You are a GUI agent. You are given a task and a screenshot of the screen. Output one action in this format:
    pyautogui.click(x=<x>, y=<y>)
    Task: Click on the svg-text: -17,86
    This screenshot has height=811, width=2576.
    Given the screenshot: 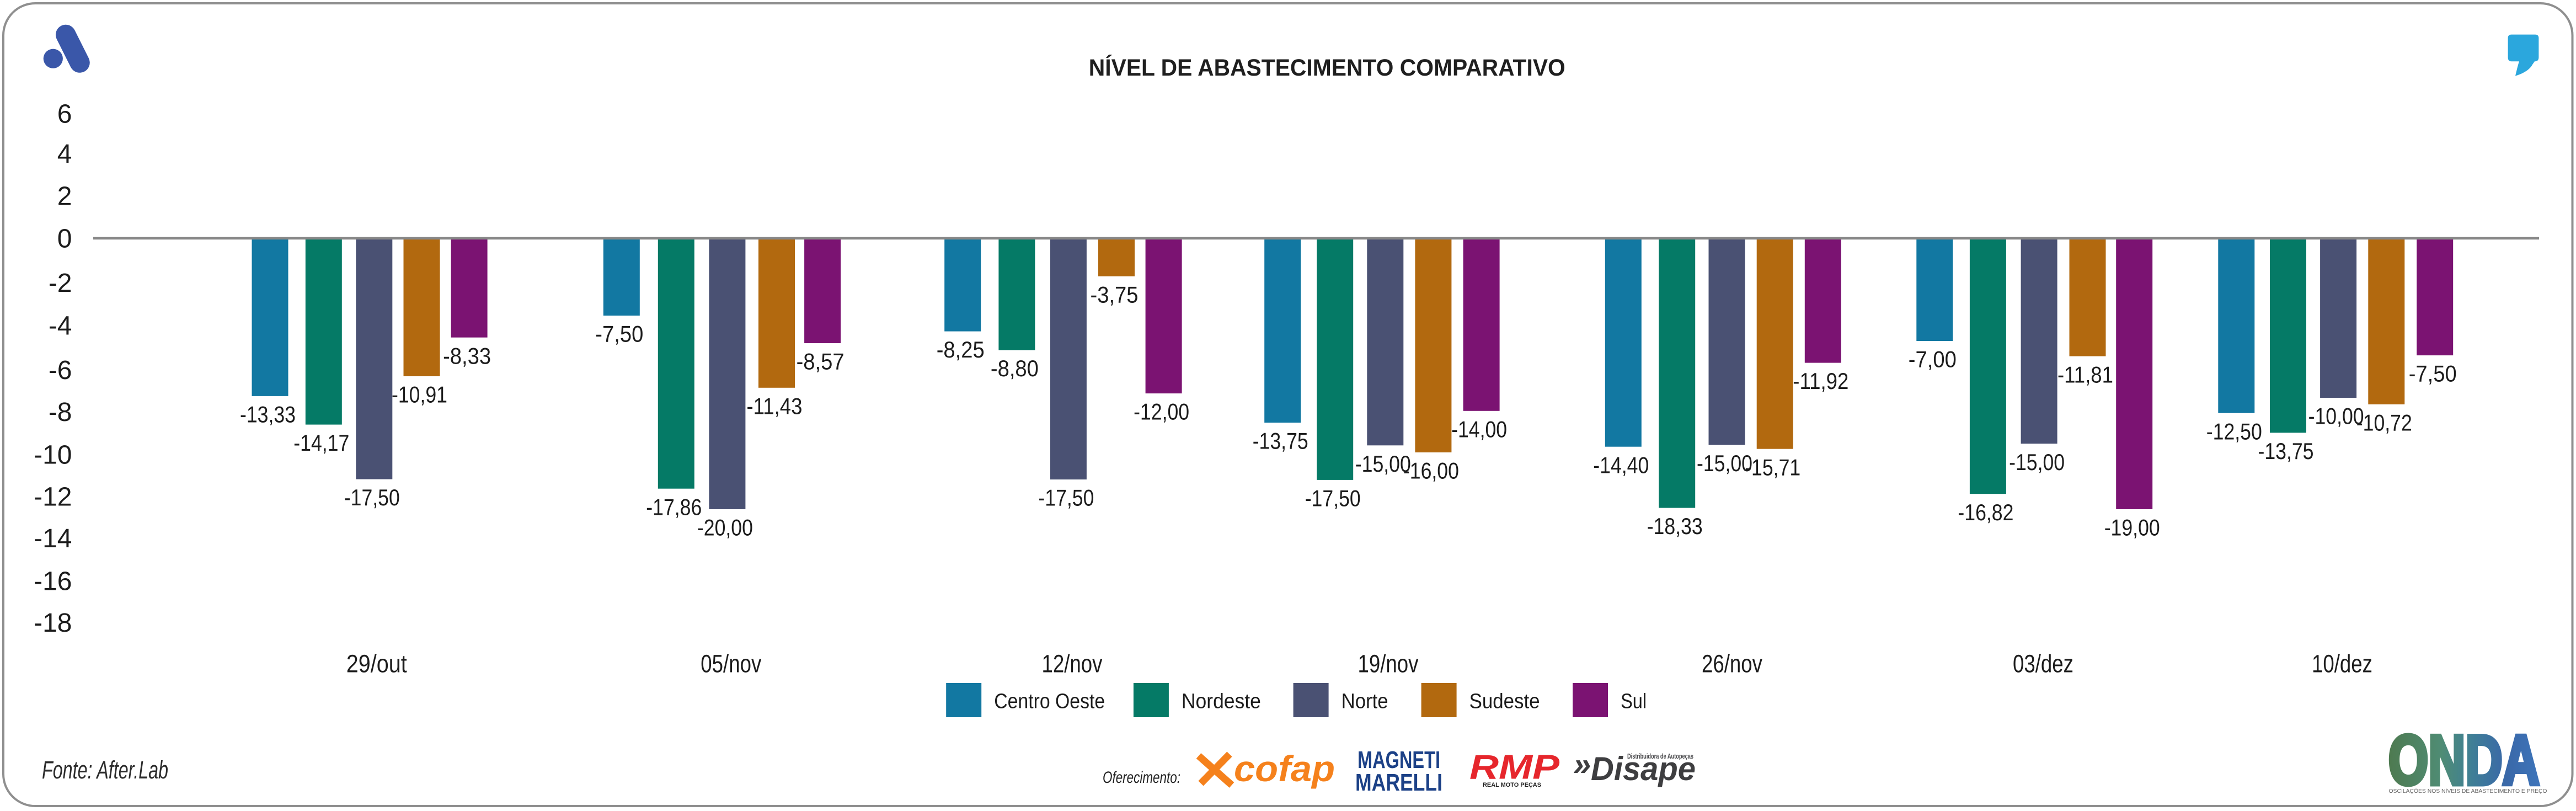 What is the action you would take?
    pyautogui.click(x=674, y=507)
    